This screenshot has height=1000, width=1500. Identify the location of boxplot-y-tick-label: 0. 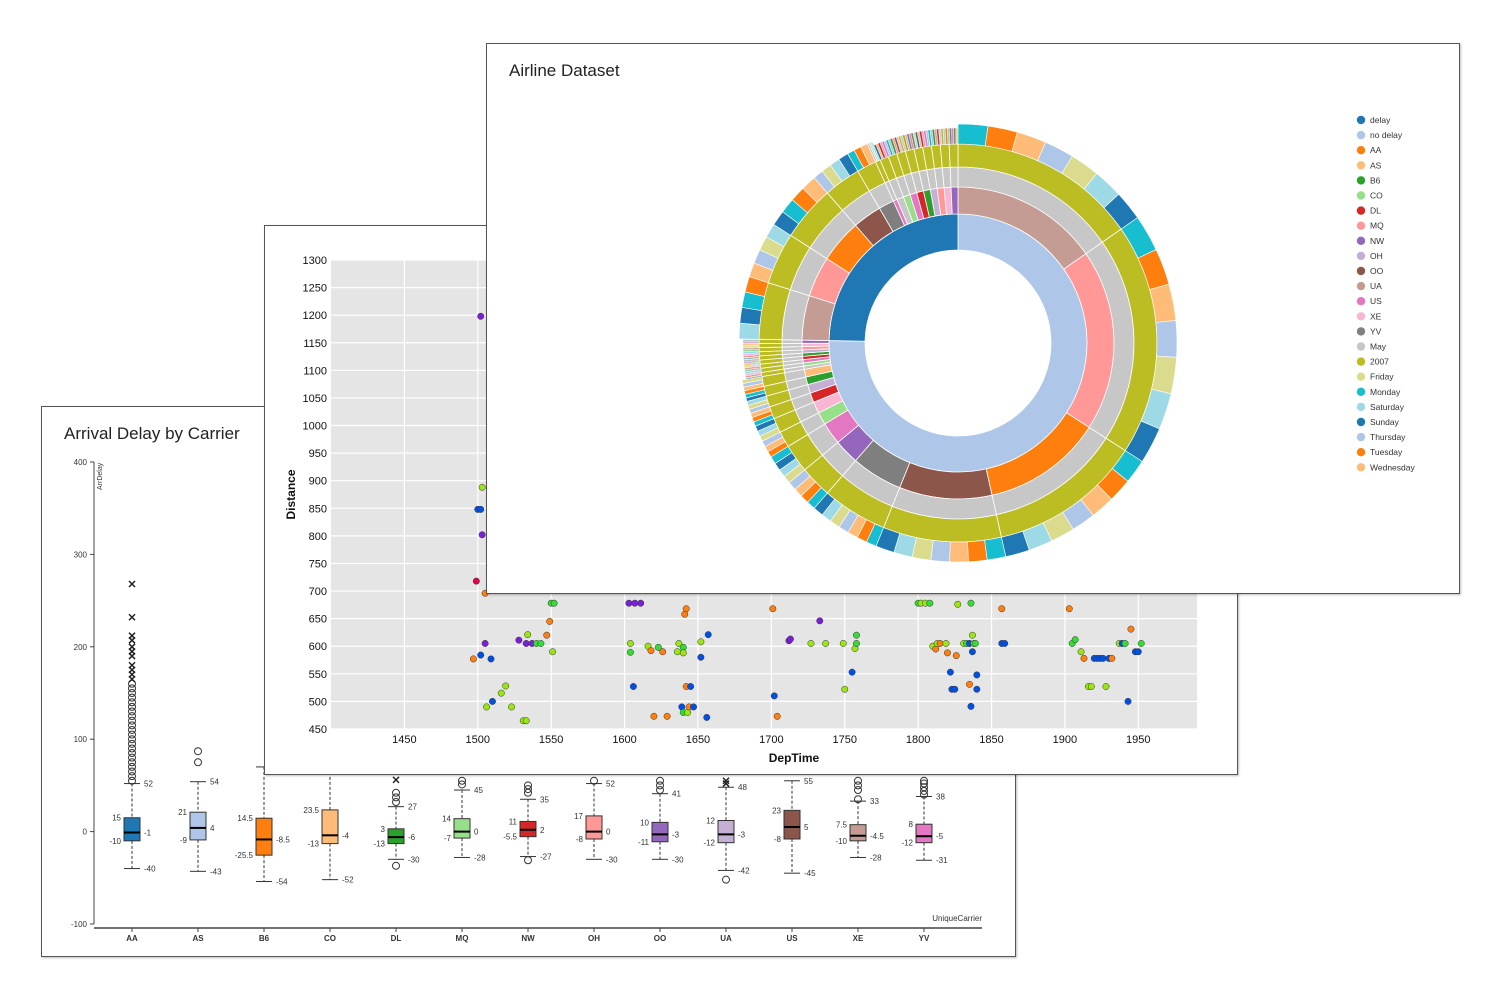
(85, 832).